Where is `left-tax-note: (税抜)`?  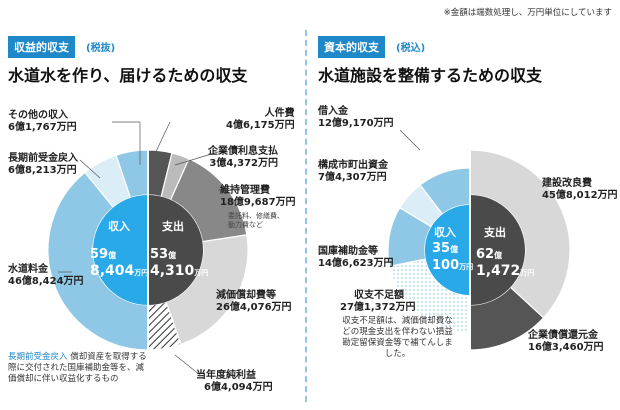 left-tax-note: (税抜) is located at coordinates (101, 48).